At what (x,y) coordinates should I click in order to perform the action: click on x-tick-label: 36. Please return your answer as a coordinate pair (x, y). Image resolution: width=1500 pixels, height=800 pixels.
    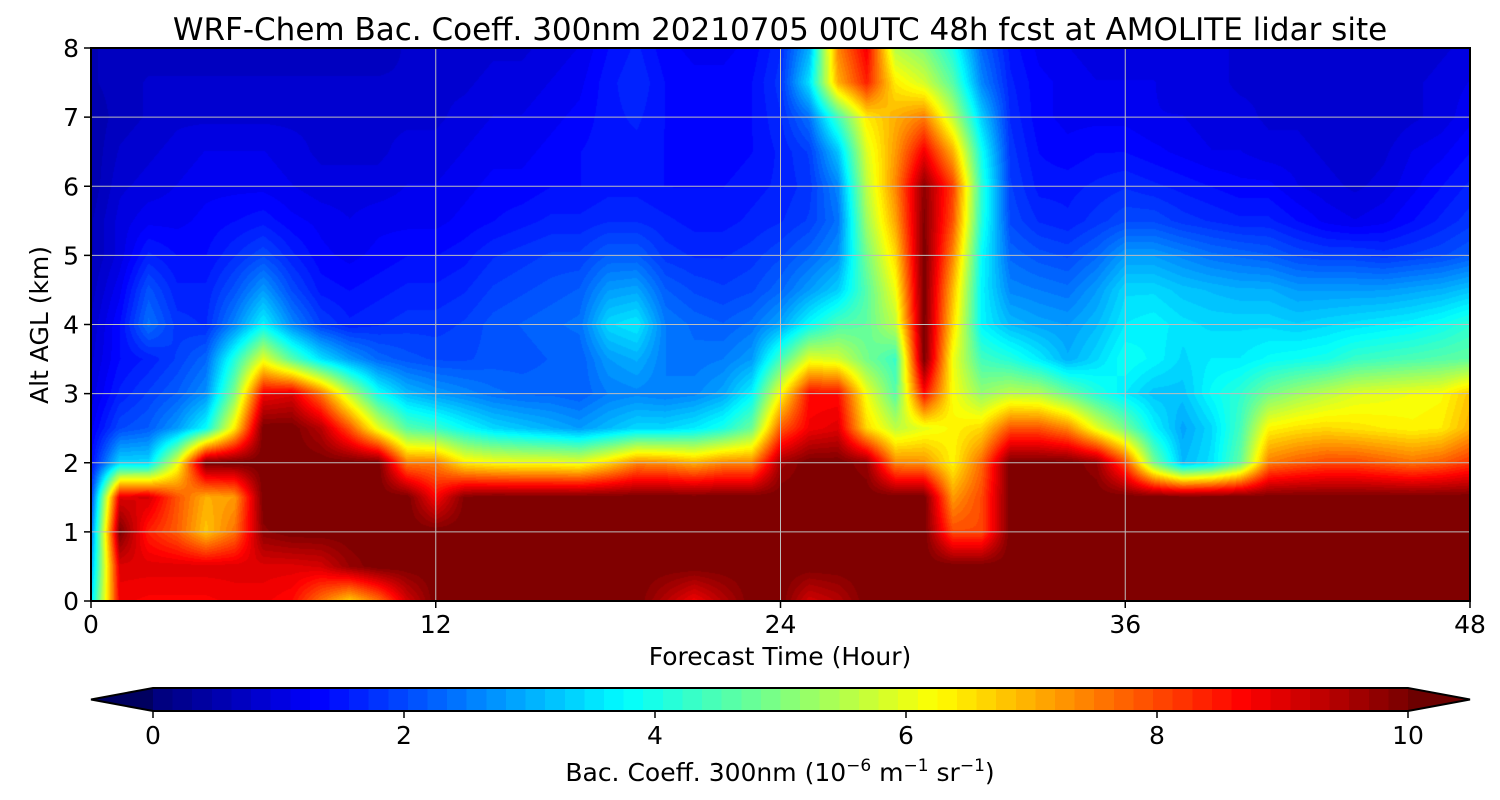
    Looking at the image, I should click on (1125, 624).